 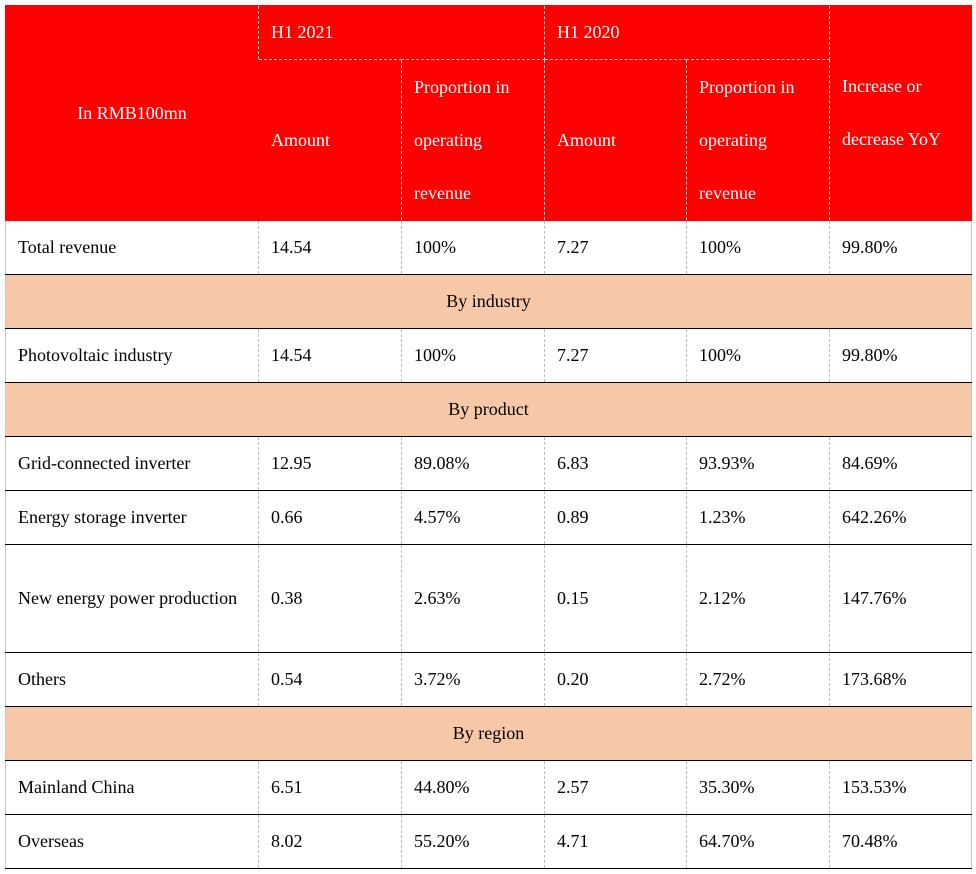 What do you see at coordinates (330, 140) in the screenshot?
I see `amount-header-2021: Amount` at bounding box center [330, 140].